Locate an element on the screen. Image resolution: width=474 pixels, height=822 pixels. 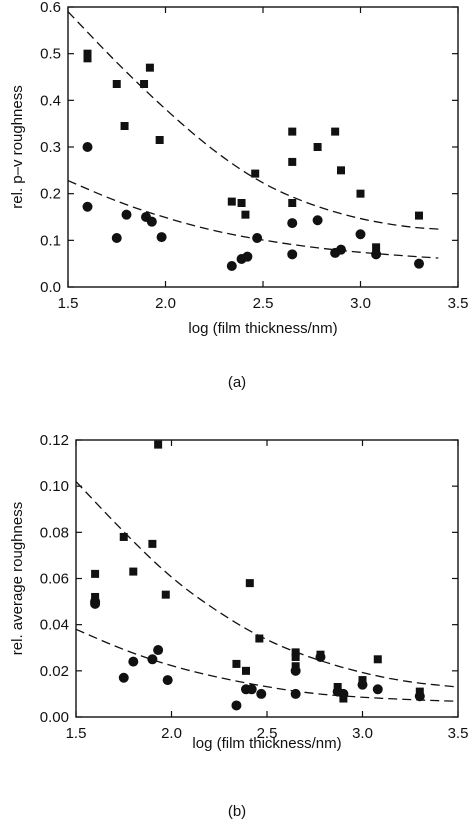
y-tick-label: 0.00 is located at coordinates (54, 717).